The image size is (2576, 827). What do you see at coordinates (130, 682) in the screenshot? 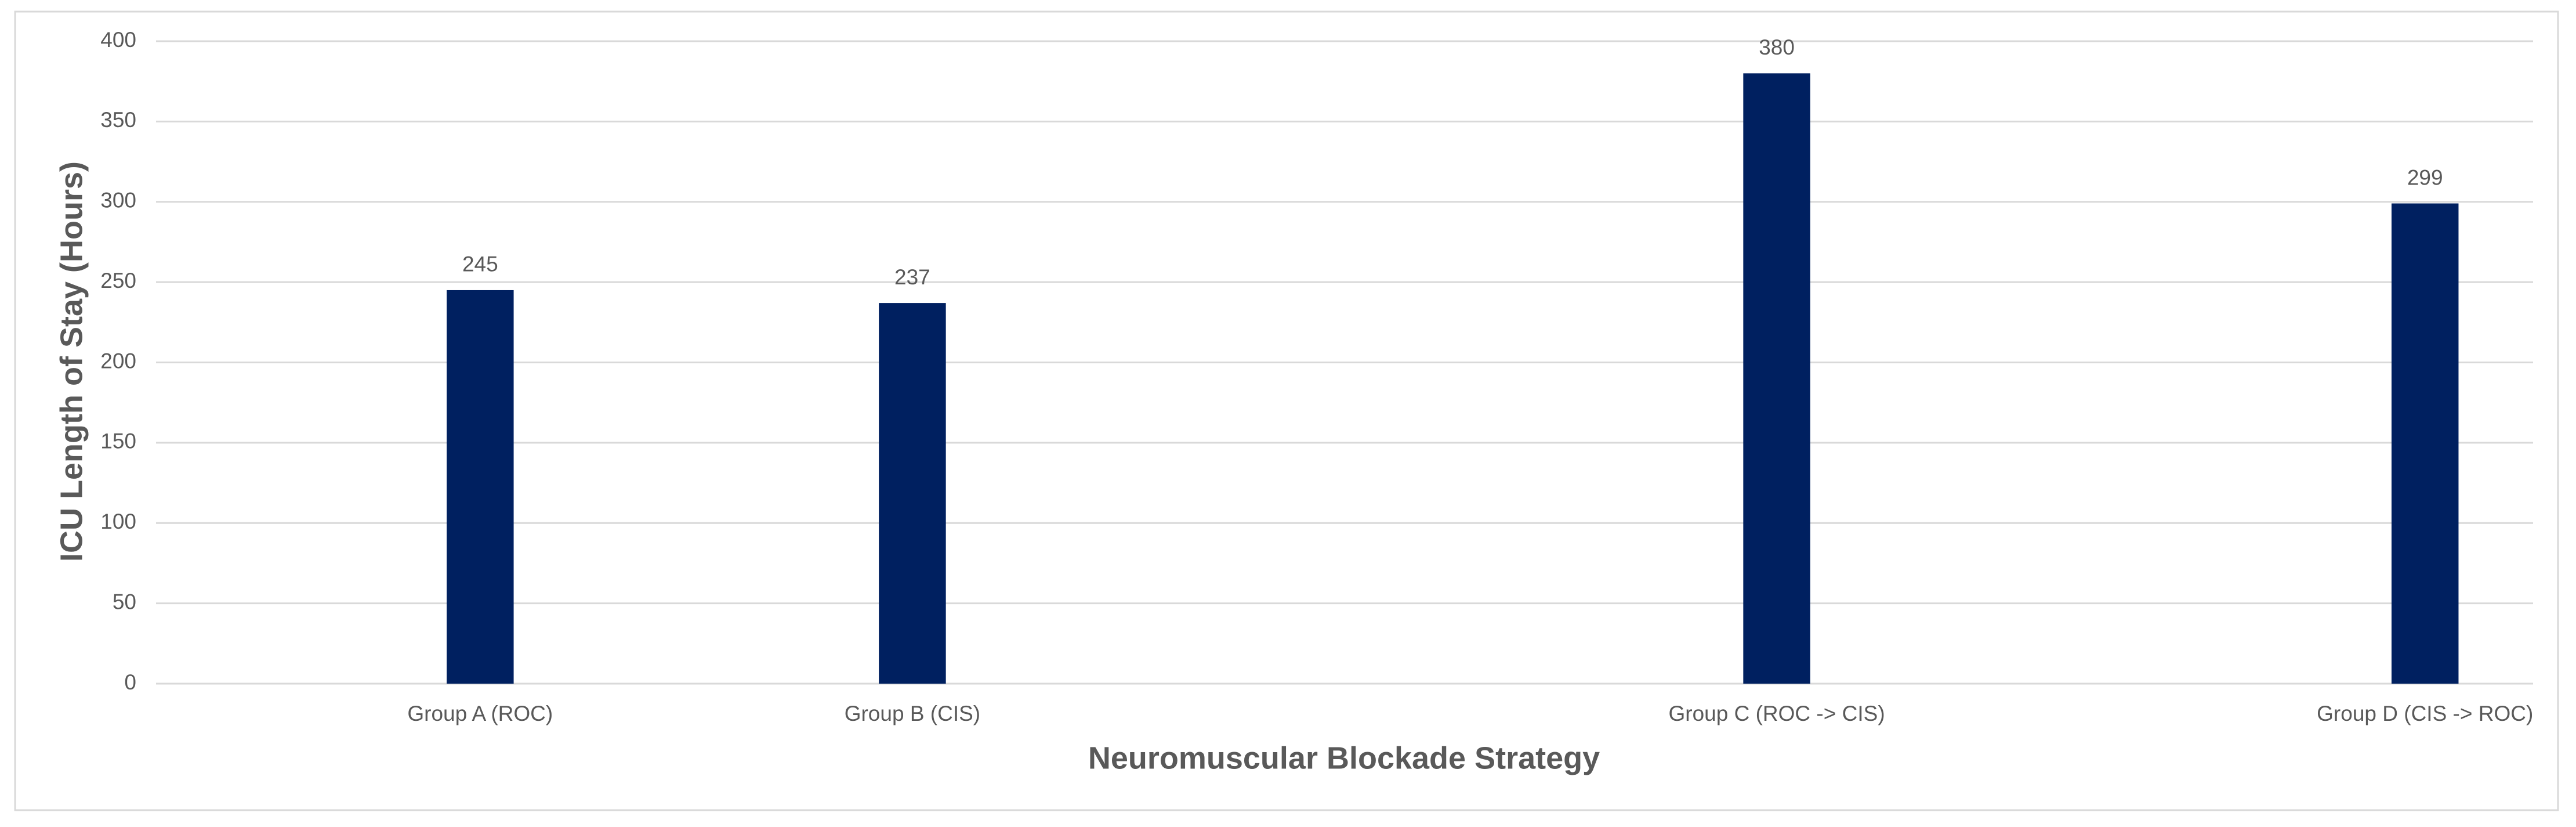
I see `y-tick-label: 0` at bounding box center [130, 682].